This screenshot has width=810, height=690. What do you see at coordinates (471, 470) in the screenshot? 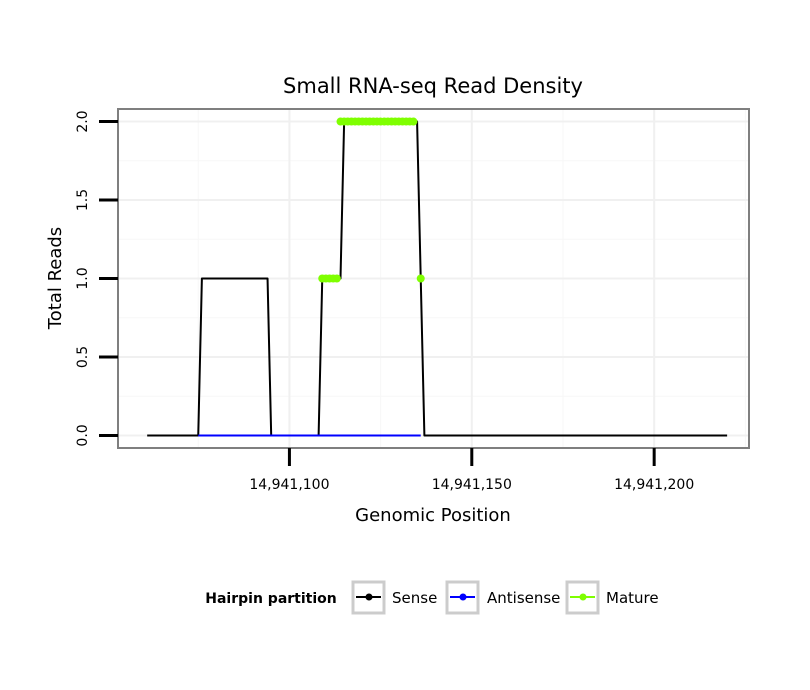
I see `x-axis: 14,941,100 14,941,150 14,941,200` at bounding box center [471, 470].